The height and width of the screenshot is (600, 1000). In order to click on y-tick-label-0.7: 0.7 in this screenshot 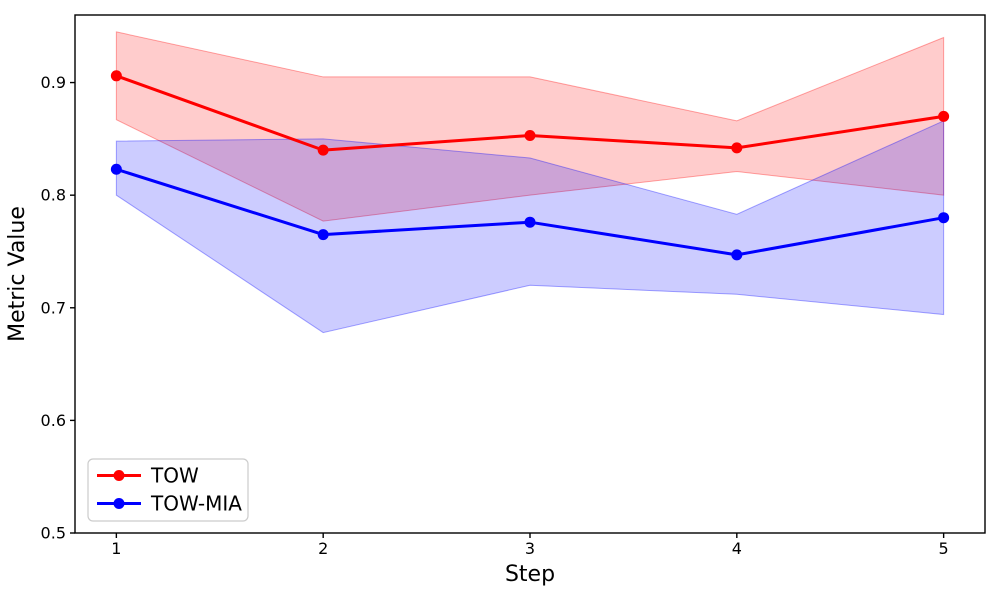, I will do `click(53, 307)`.